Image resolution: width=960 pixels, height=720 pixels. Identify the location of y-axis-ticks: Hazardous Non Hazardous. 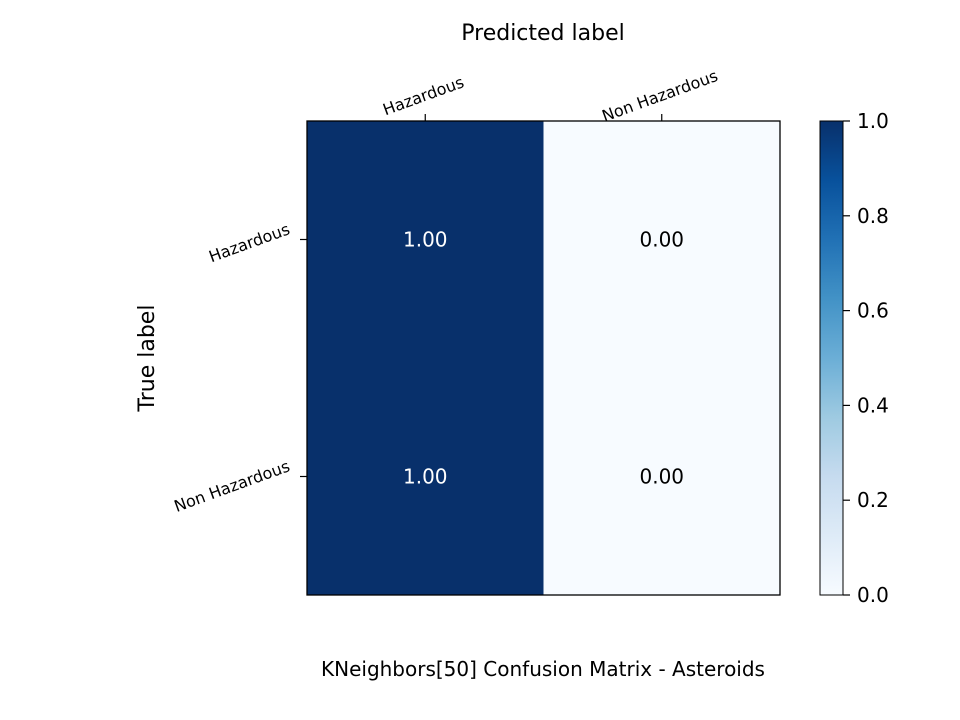
(239, 367).